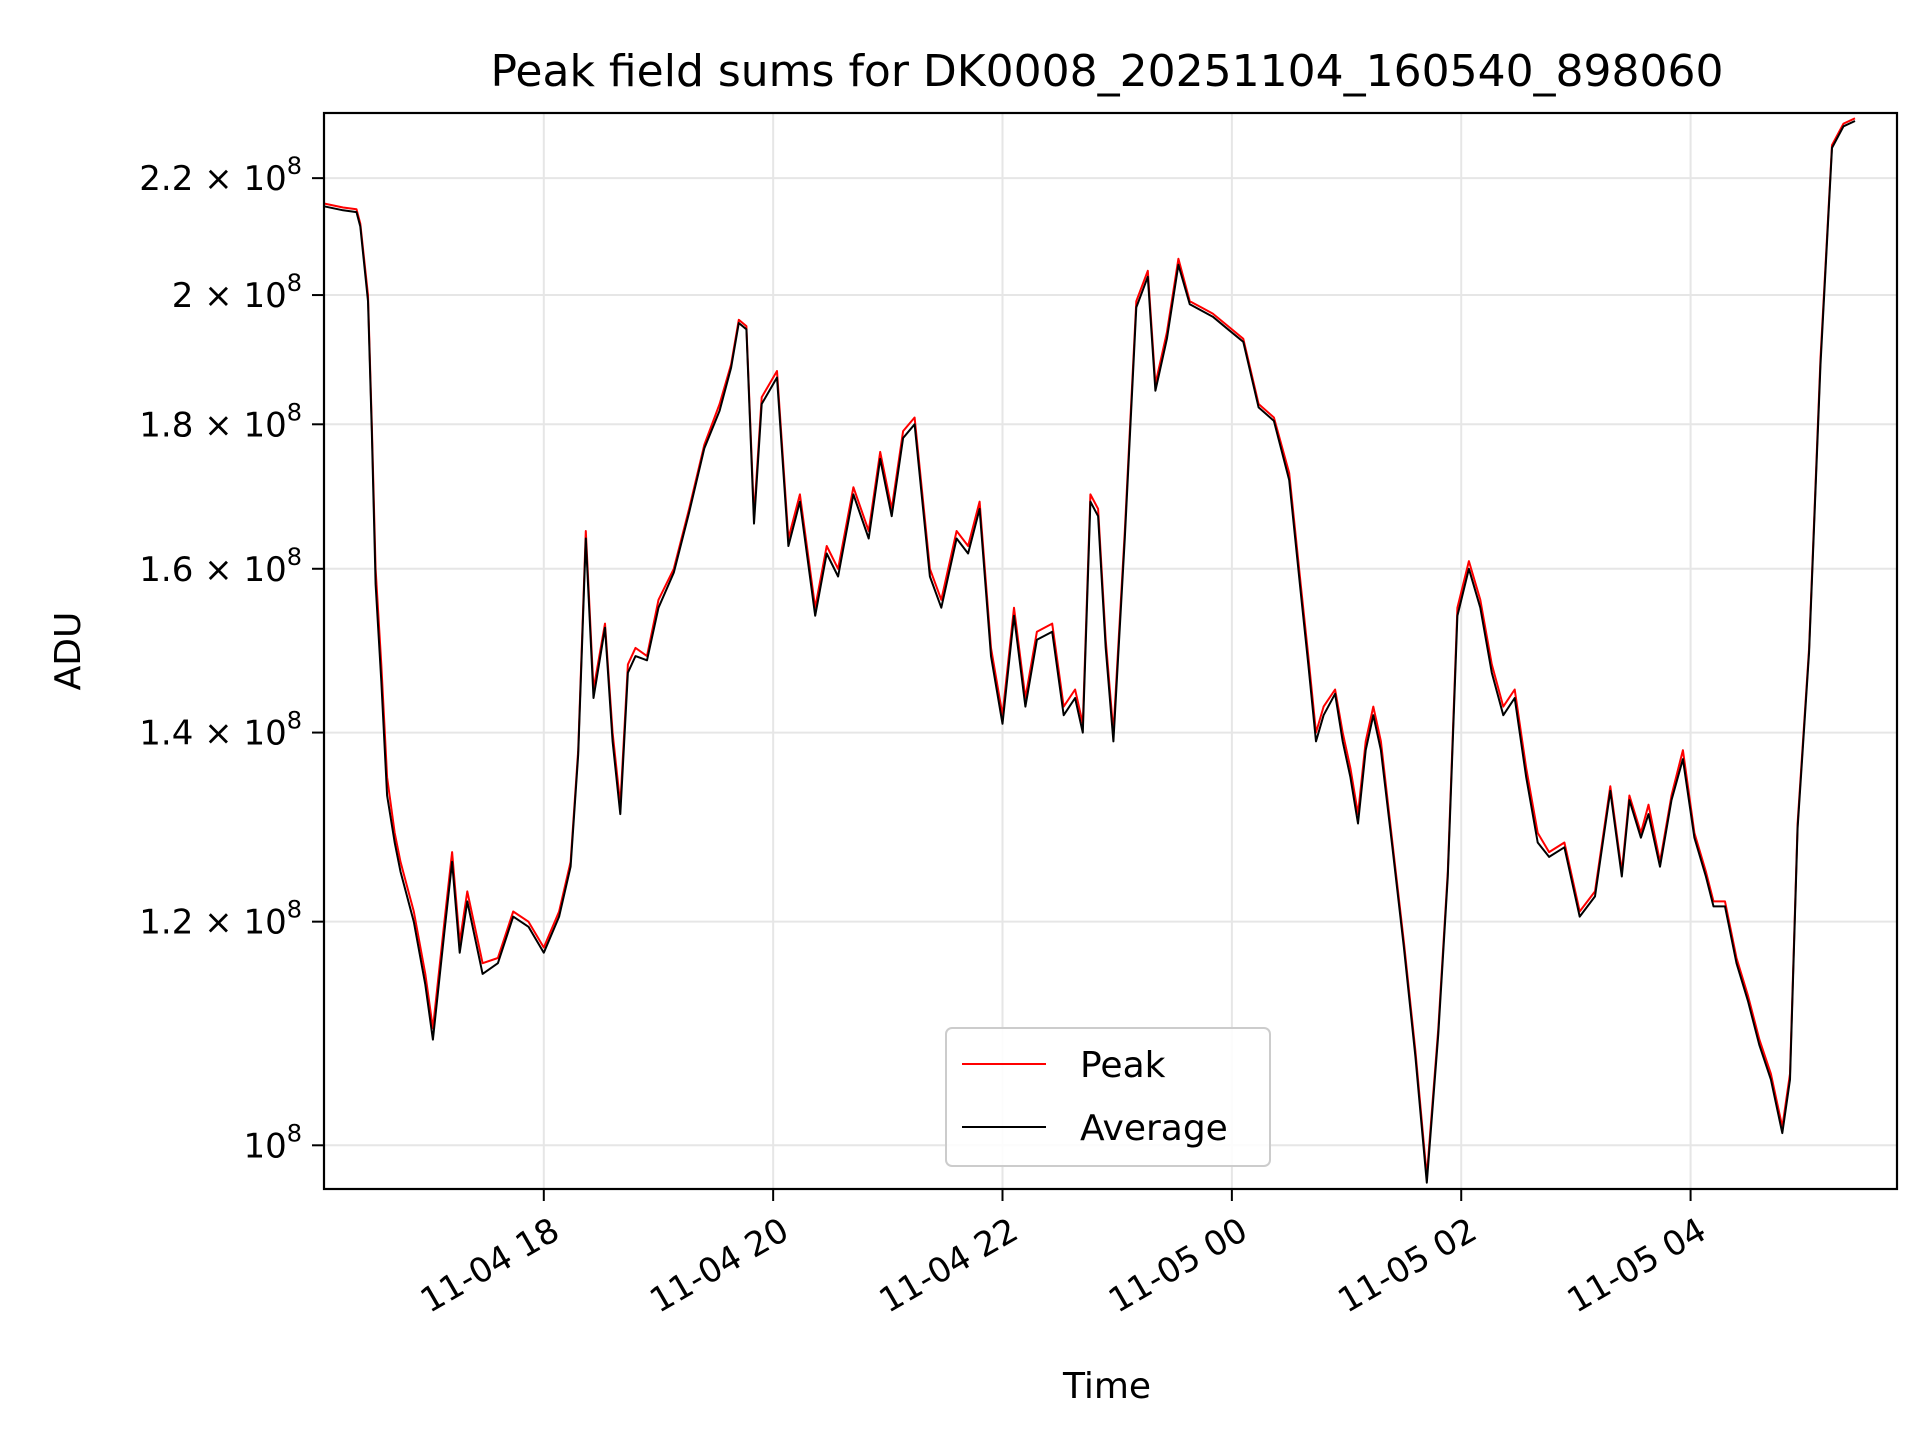  Describe the element at coordinates (949, 1265) in the screenshot. I see `x-tick-label: 11-04 22` at that location.